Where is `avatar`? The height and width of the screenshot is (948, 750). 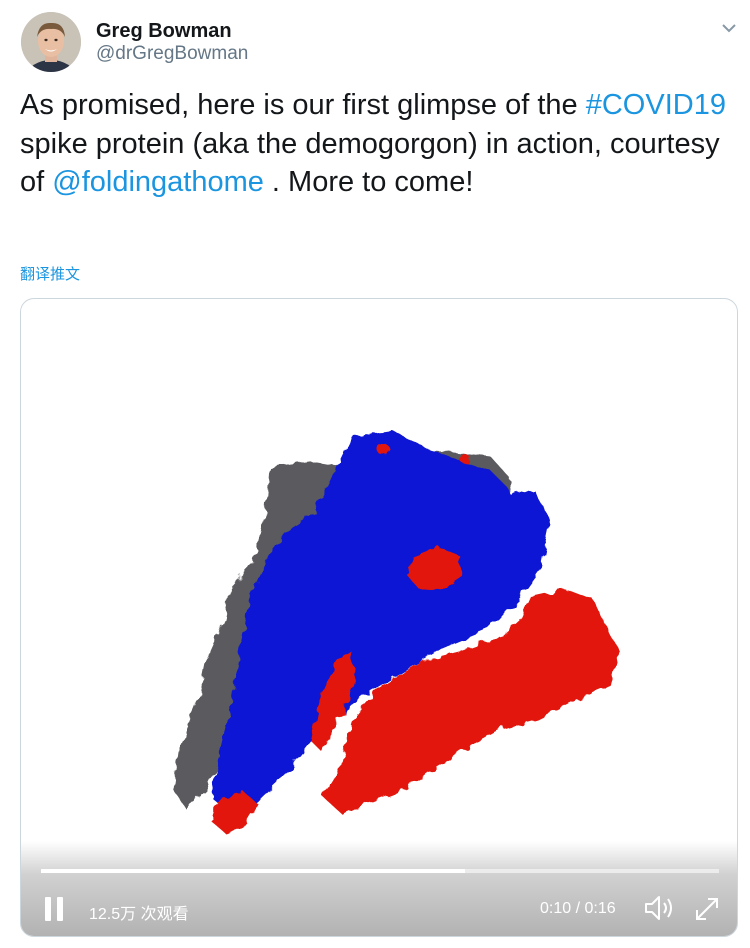
avatar is located at coordinates (51, 42).